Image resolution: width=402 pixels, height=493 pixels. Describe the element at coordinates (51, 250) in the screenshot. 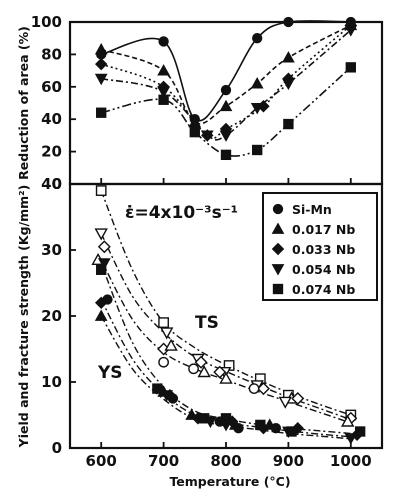

I see `bottom-y-tick-label: 30` at that location.